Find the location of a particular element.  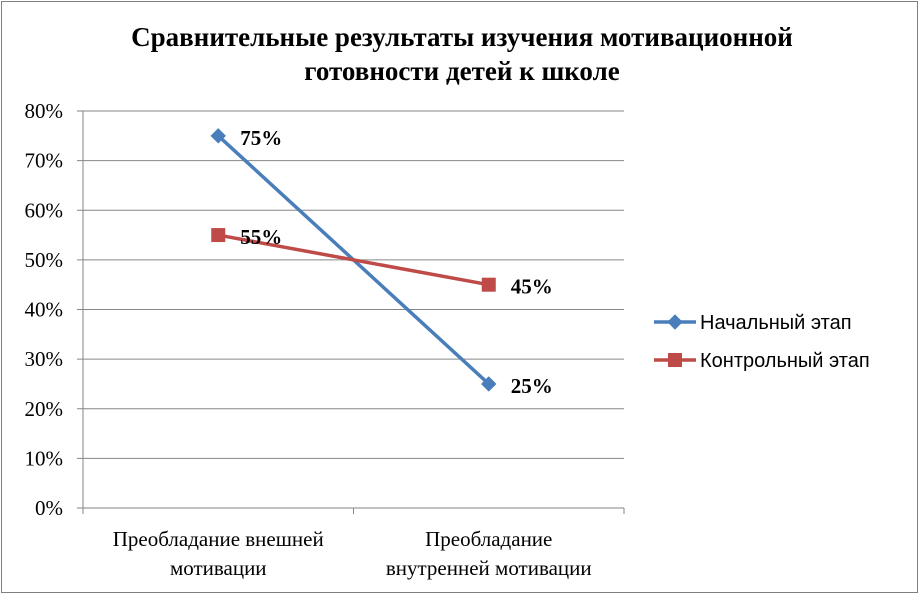

y-tick-label: 50% is located at coordinates (44, 260).